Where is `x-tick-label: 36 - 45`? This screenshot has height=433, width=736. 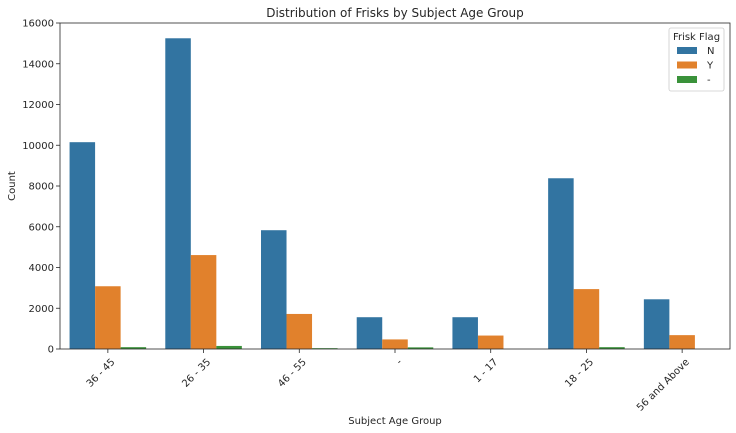
x-tick-label: 36 - 45 is located at coordinates (101, 373).